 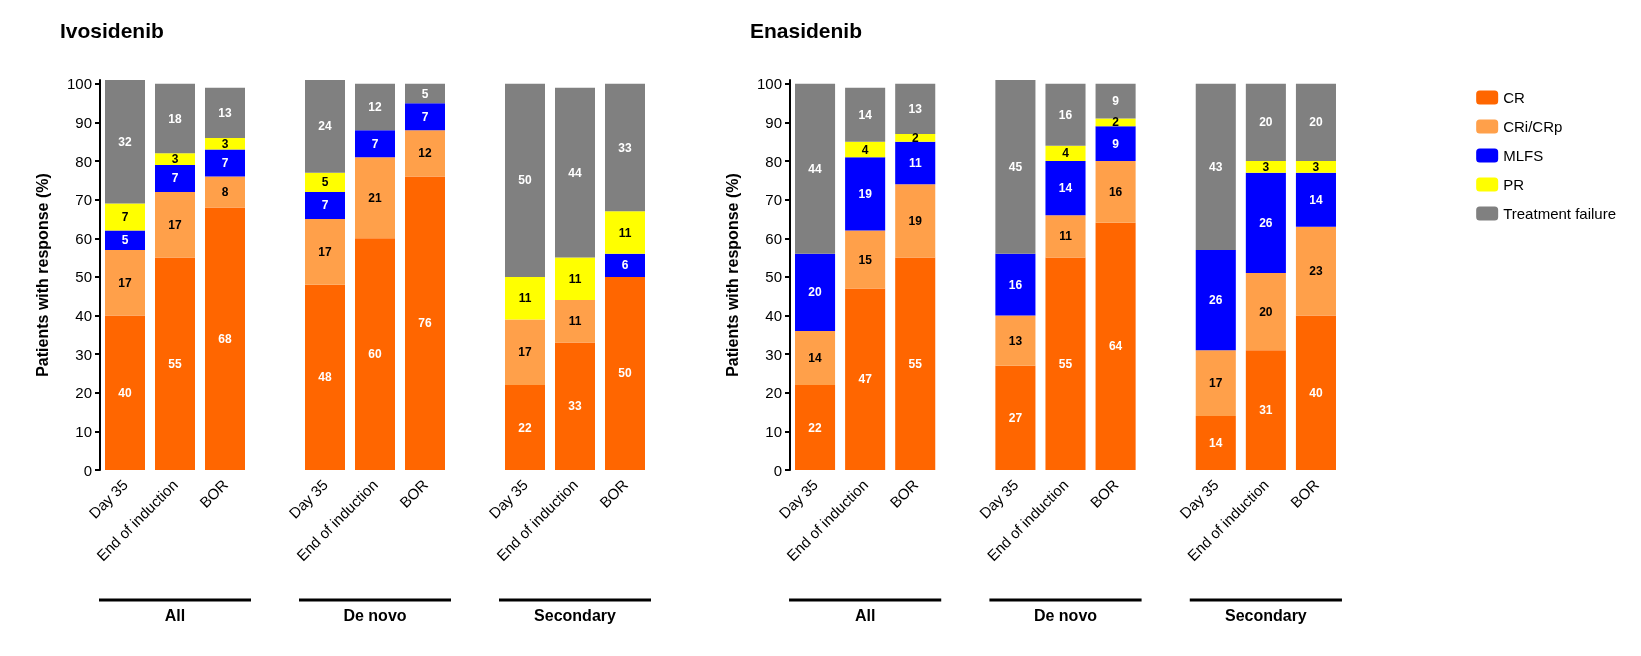 I want to click on data-label: 15, so click(x=865, y=259).